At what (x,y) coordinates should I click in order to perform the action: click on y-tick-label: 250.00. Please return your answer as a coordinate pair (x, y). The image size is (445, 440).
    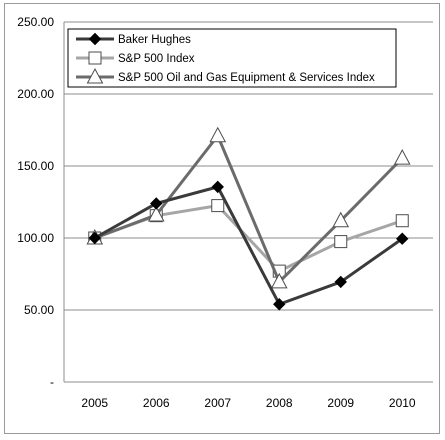
    Looking at the image, I should click on (35, 22).